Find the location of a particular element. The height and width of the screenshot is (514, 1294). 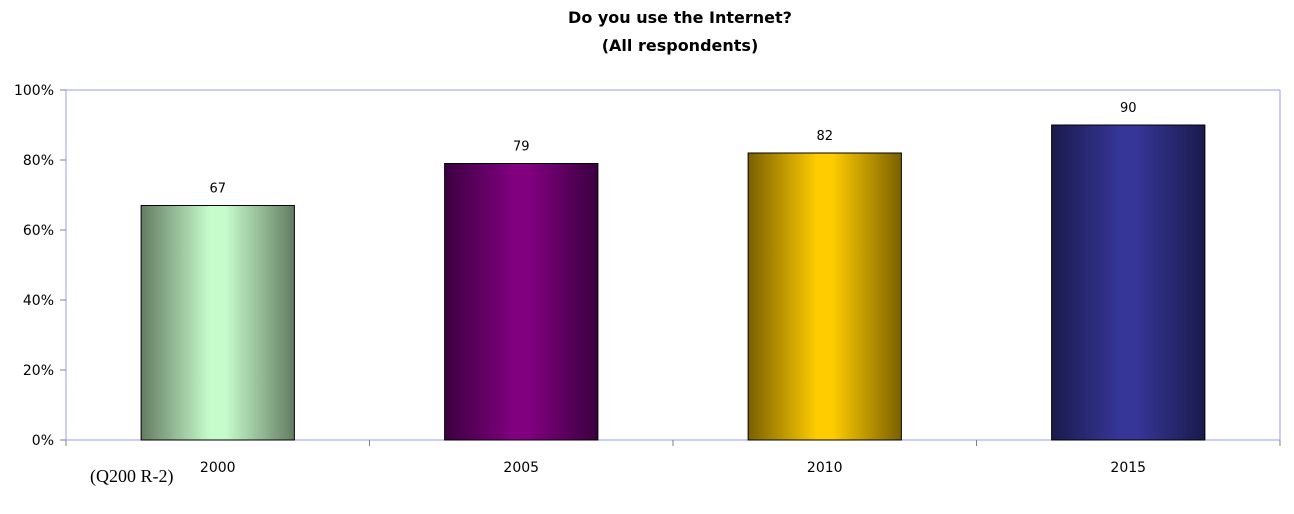

bar-2000 is located at coordinates (217, 323).